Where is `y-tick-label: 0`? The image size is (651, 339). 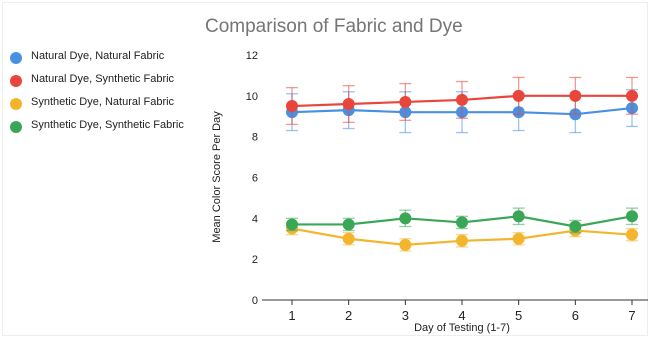
y-tick-label: 0 is located at coordinates (255, 301).